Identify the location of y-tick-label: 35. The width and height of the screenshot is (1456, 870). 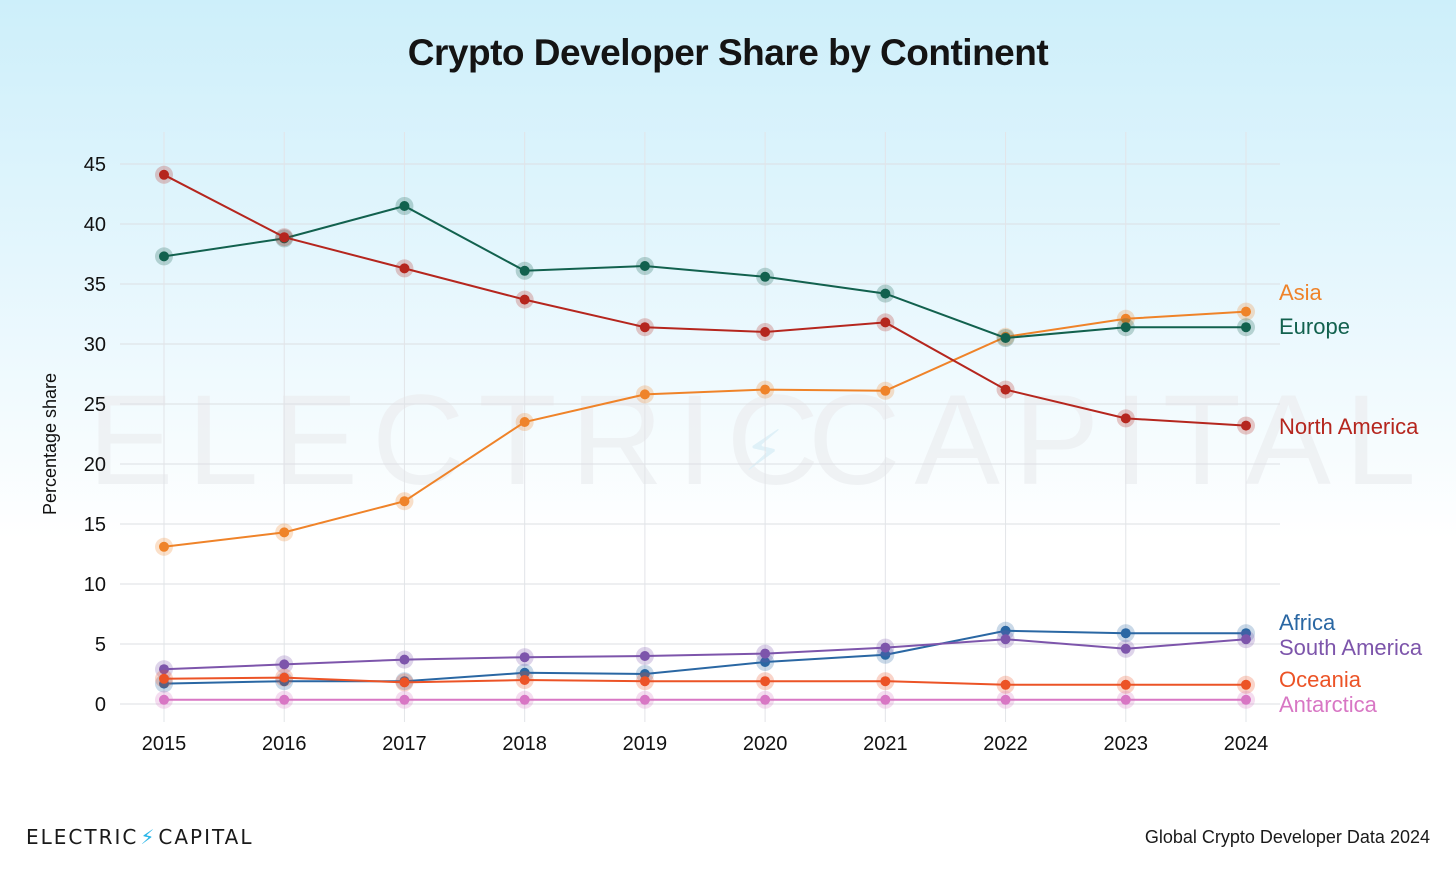
(95, 285).